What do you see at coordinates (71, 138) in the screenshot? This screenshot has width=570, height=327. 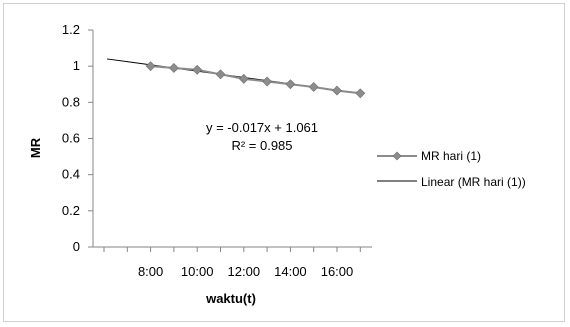 I see `y-tick-label: 0.6` at bounding box center [71, 138].